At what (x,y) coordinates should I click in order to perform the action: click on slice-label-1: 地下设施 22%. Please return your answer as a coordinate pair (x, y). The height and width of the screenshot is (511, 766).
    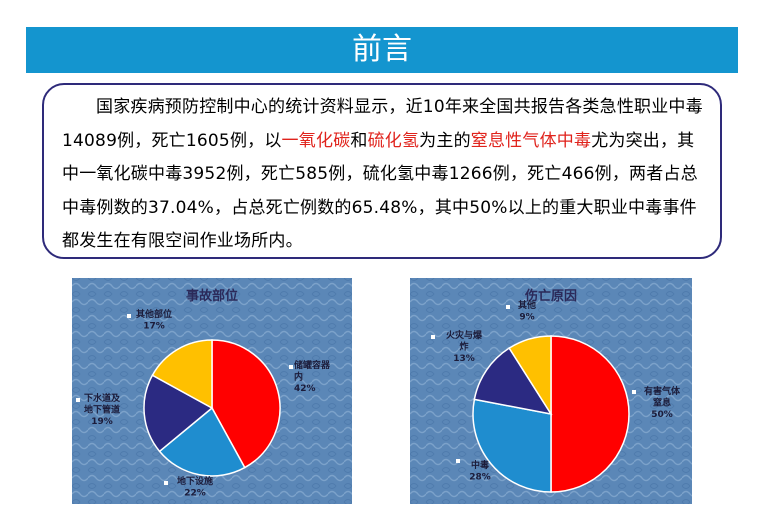
    Looking at the image, I should click on (195, 487).